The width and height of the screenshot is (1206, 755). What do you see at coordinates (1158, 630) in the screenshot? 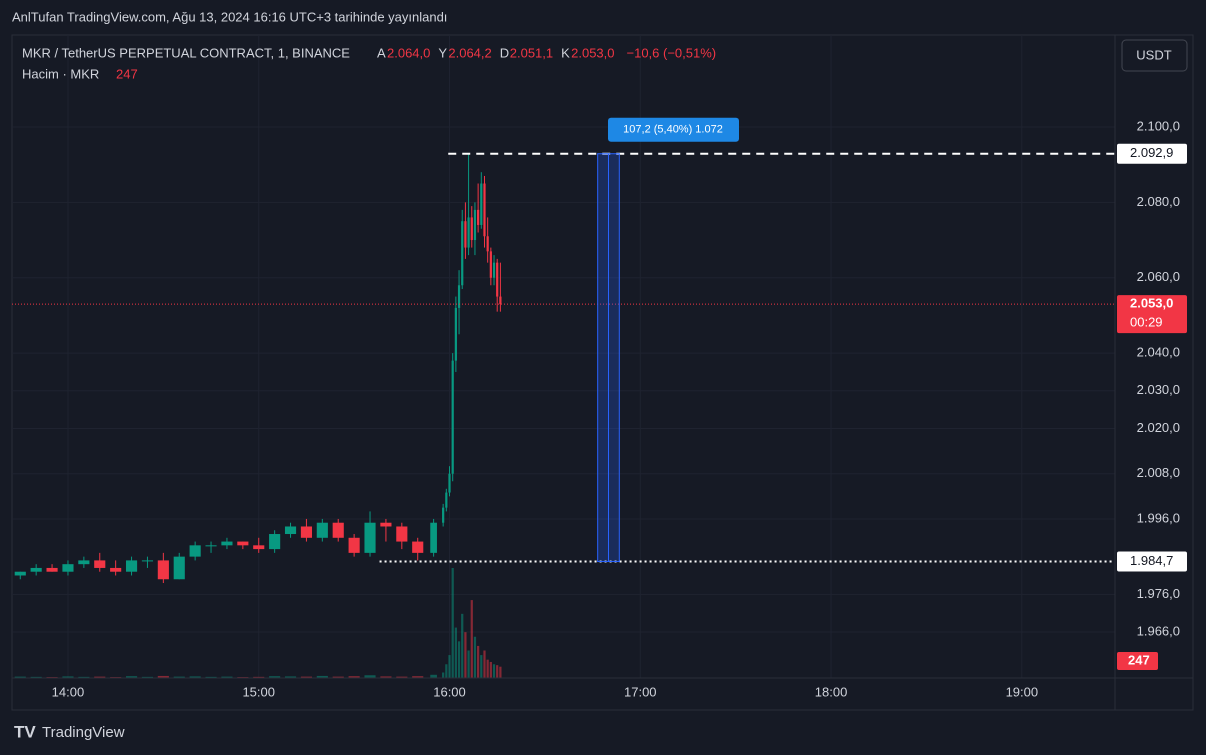
I see `y-tick-label: 1.966,0` at bounding box center [1158, 630].